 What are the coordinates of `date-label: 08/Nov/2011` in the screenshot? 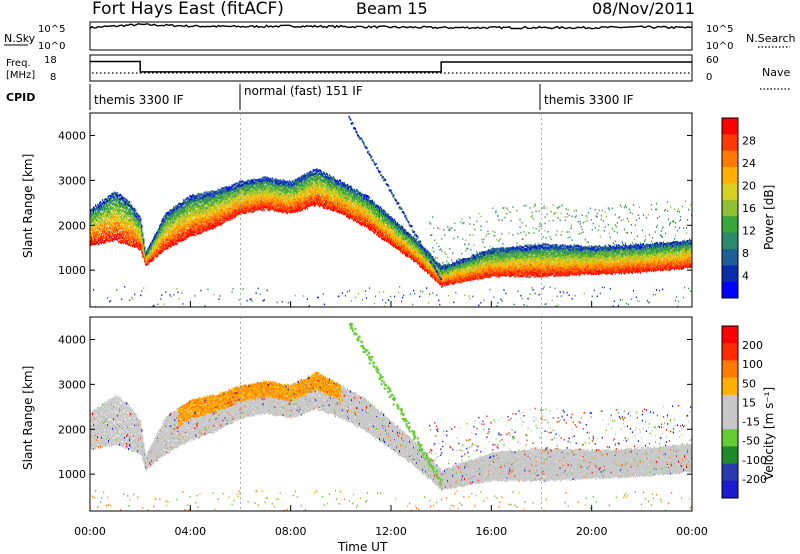 It's located at (643, 9).